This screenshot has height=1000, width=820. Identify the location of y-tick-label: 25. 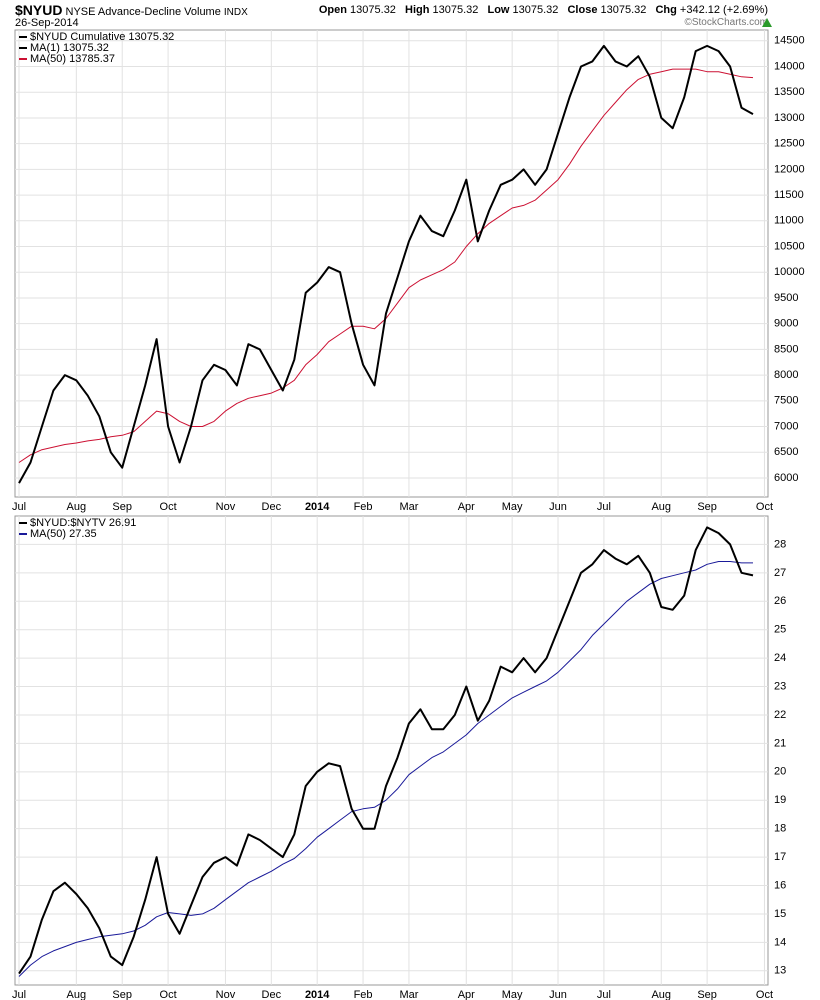
(780, 630).